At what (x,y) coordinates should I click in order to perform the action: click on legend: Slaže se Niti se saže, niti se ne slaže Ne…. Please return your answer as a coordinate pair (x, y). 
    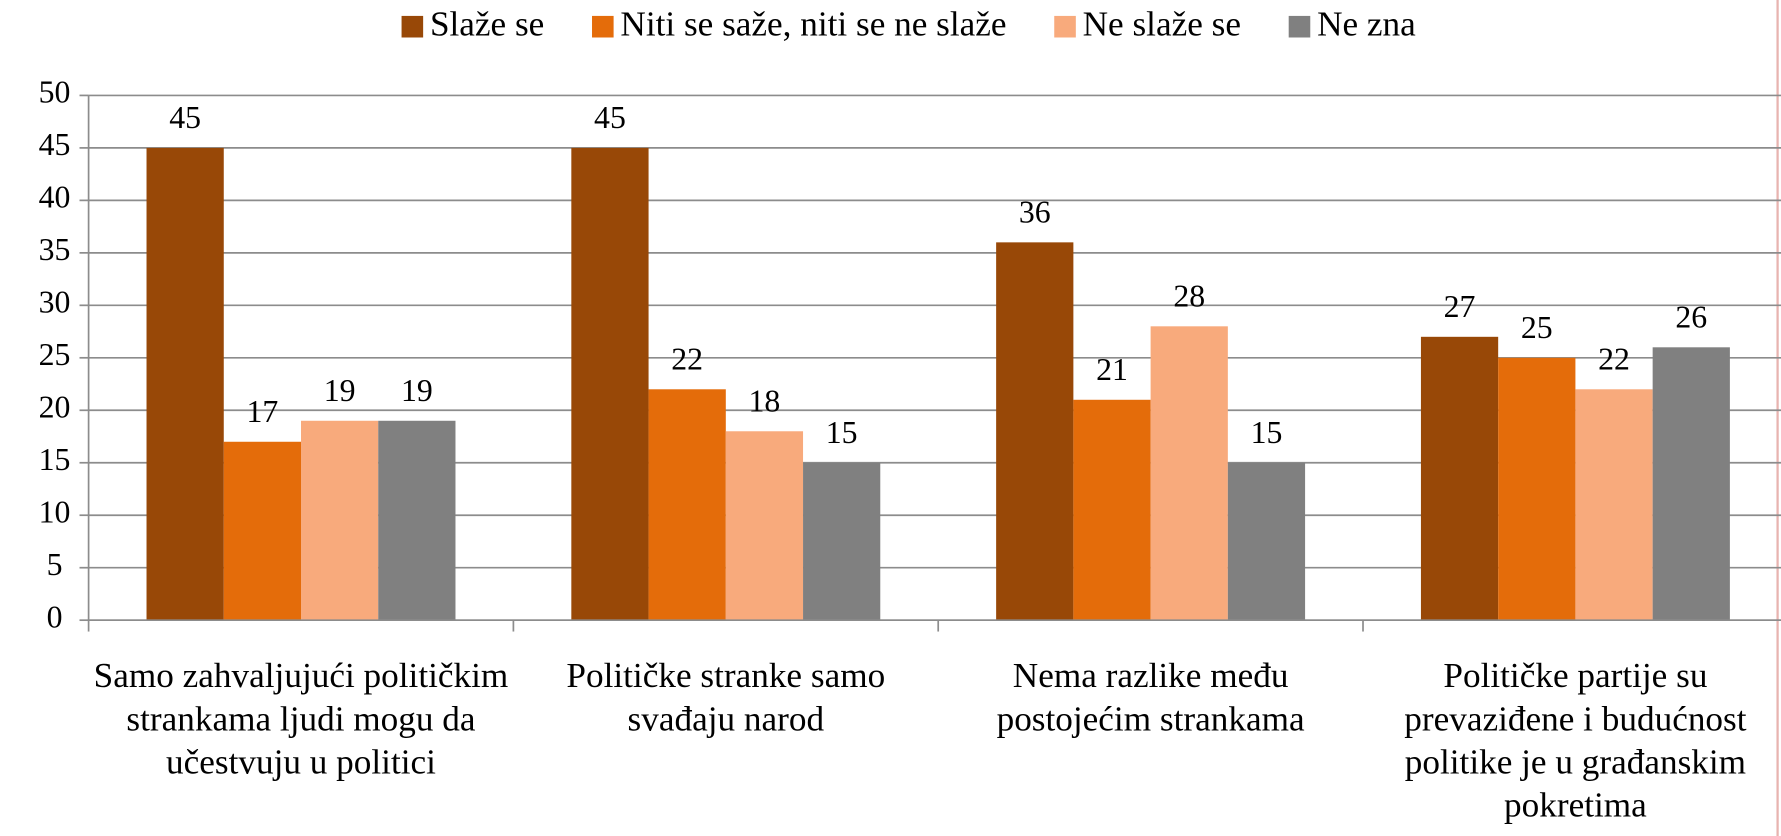
    Looking at the image, I should click on (908, 23).